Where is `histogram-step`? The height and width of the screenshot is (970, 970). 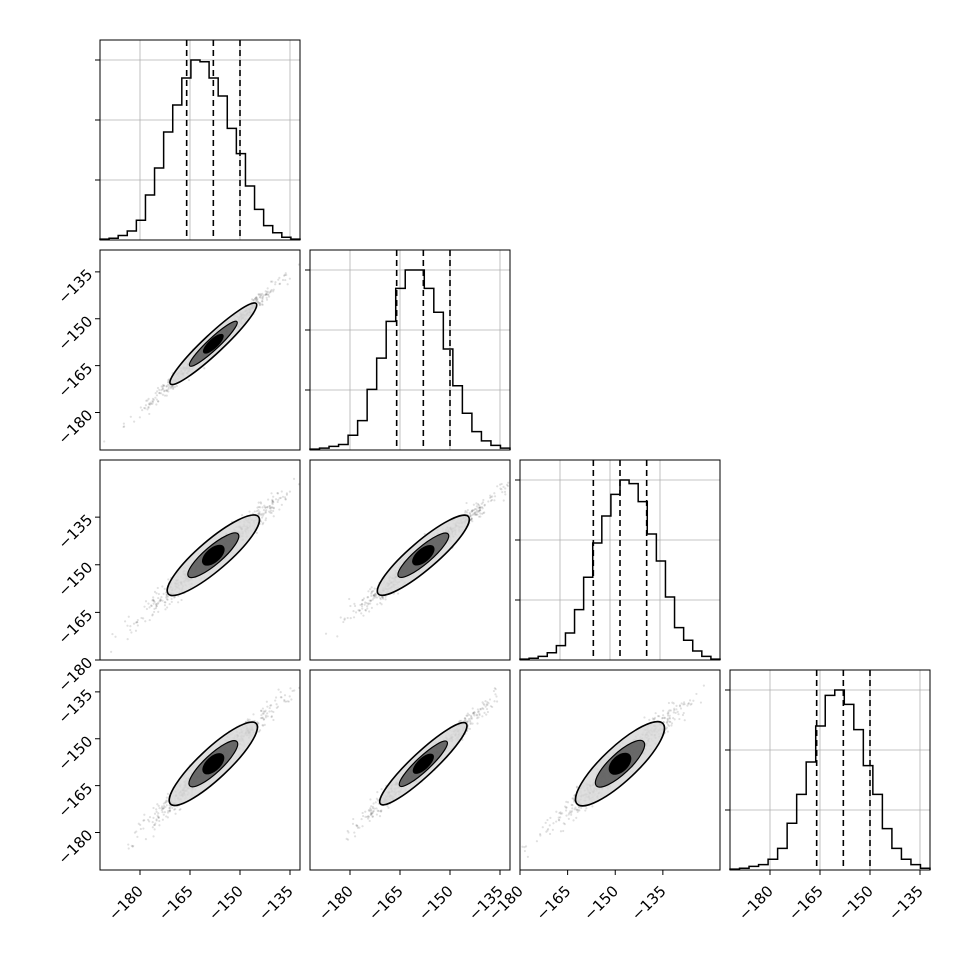 histogram-step is located at coordinates (200, 149).